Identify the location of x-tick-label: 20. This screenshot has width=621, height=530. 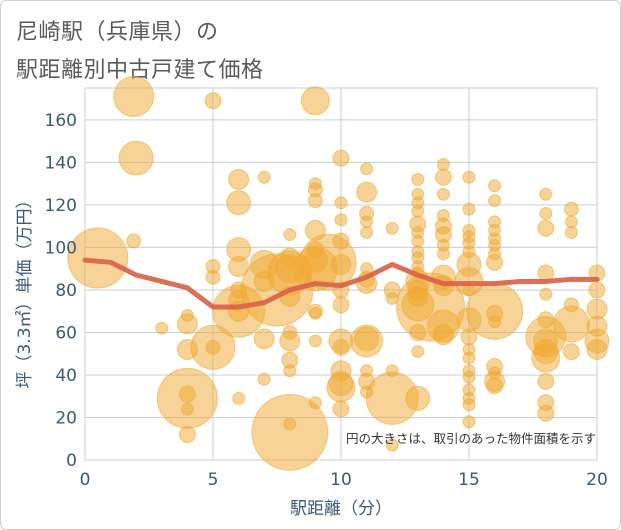
(597, 480).